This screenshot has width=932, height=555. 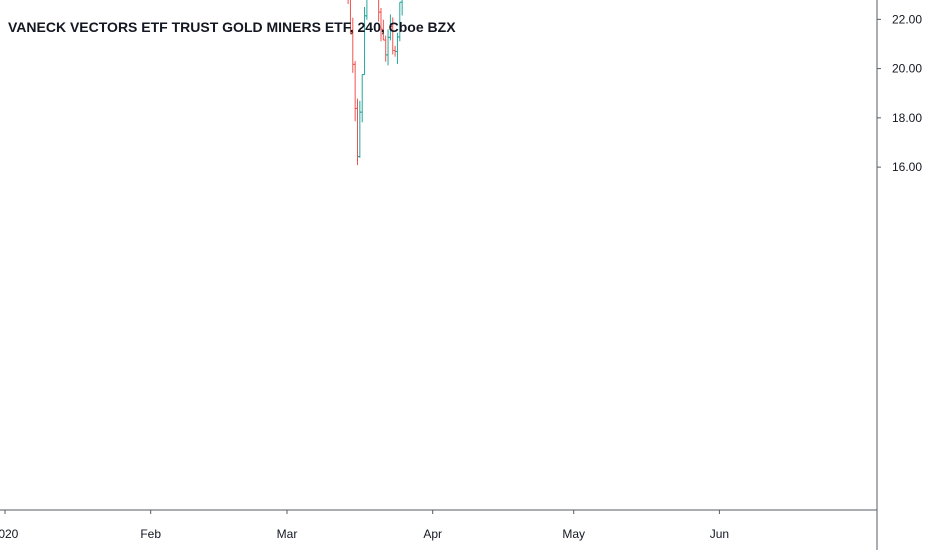 What do you see at coordinates (907, 69) in the screenshot?
I see `price-tick-label: 20.00` at bounding box center [907, 69].